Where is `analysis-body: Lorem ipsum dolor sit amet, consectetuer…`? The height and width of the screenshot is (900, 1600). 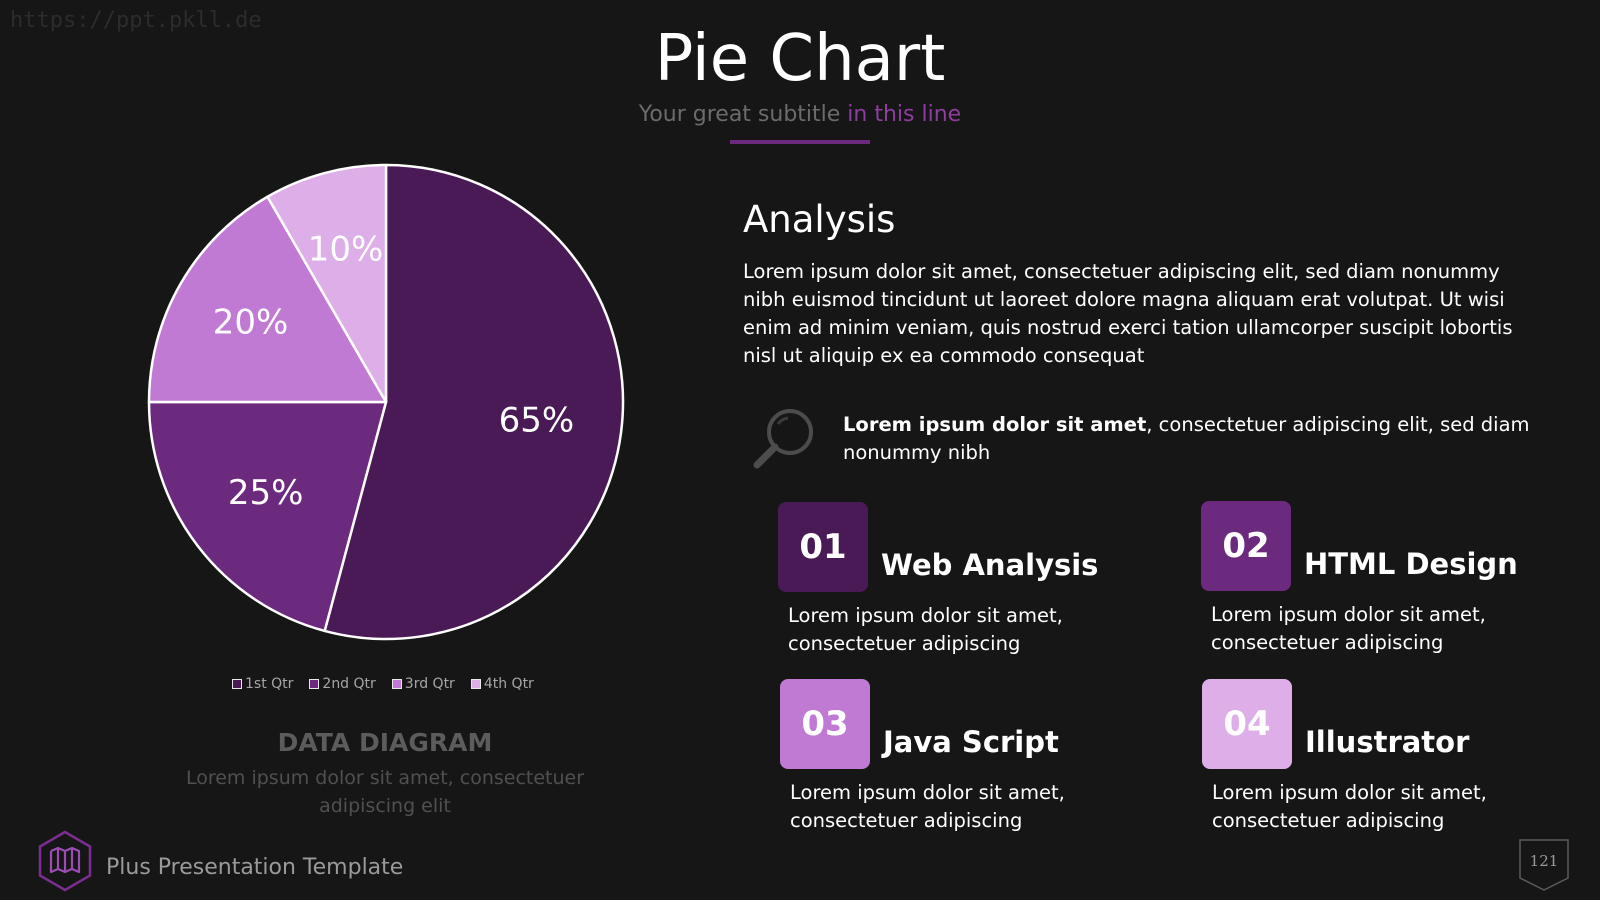 analysis-body: Lorem ipsum dolor sit amet, consectetuer… is located at coordinates (1128, 313).